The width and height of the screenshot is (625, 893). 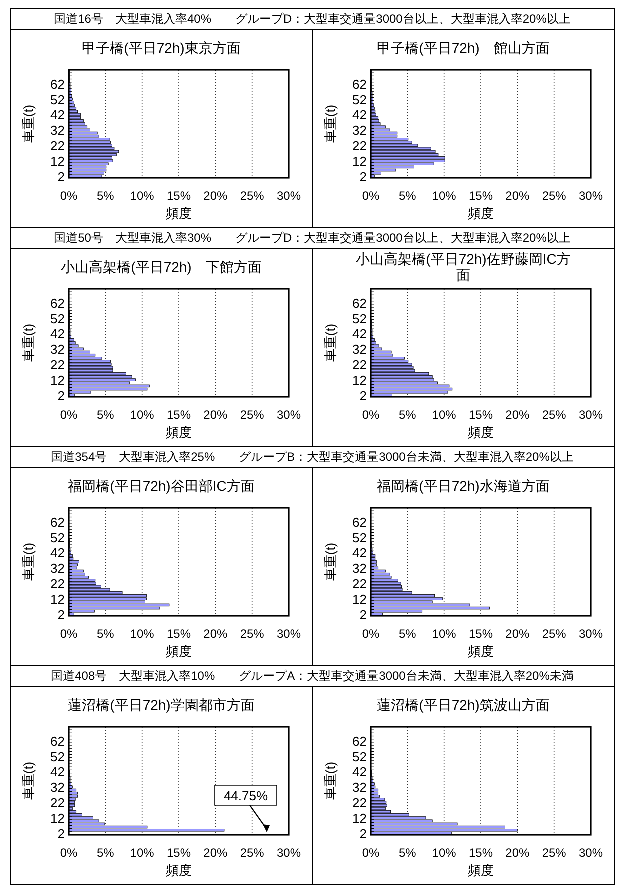 I want to click on chart-title: 福岡橋(平日72h)水海道方面, so click(x=463, y=486).